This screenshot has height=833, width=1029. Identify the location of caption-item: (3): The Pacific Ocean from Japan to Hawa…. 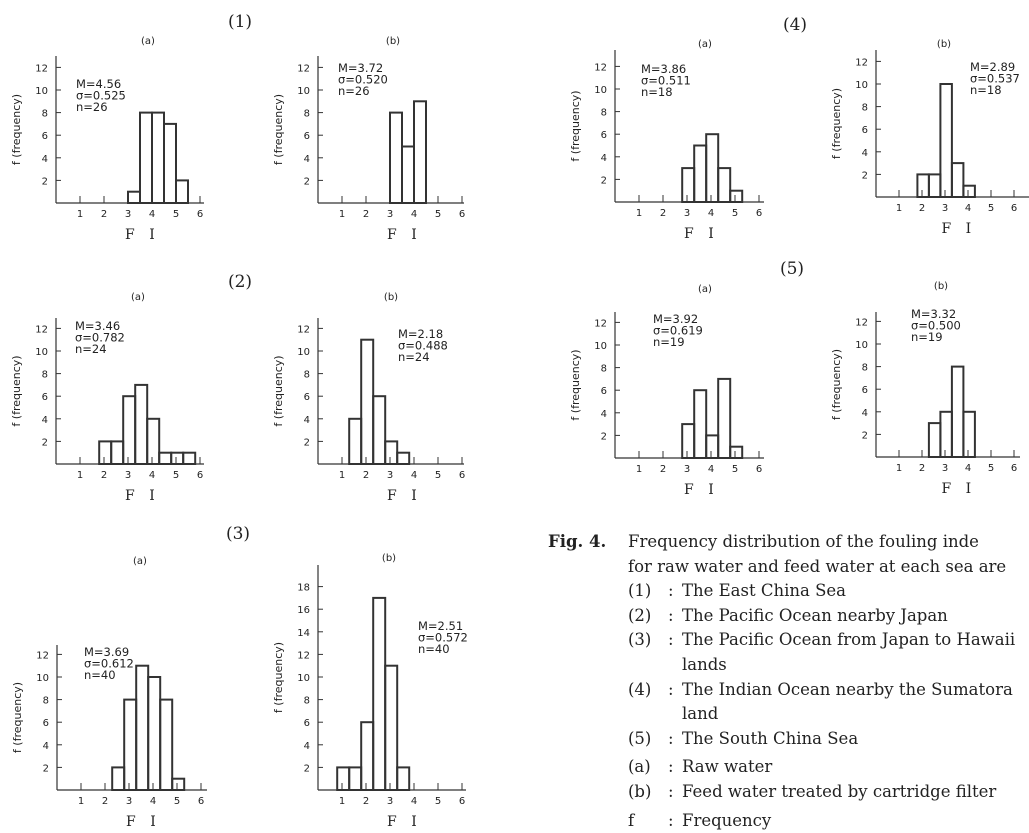
(828, 640).